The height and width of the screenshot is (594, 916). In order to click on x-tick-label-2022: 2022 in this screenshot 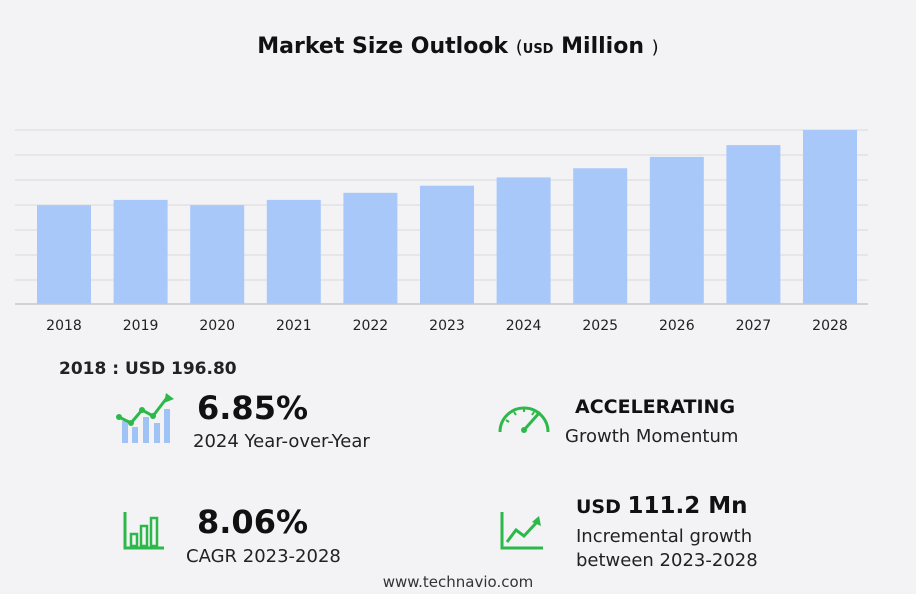, I will do `click(371, 326)`.